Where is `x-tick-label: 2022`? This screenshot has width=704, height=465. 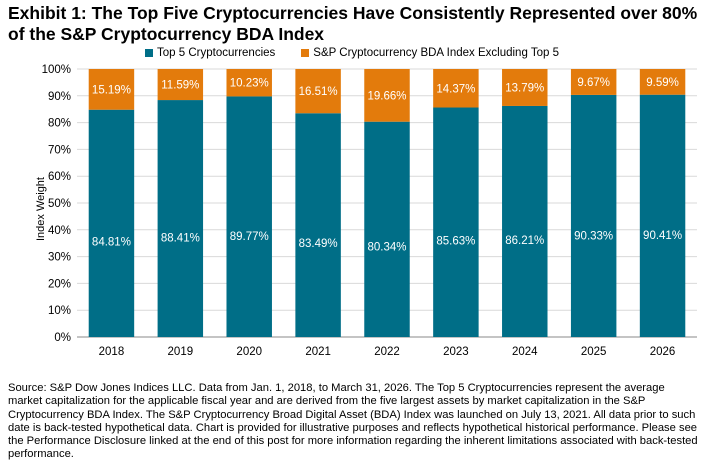 x-tick-label: 2022 is located at coordinates (387, 352).